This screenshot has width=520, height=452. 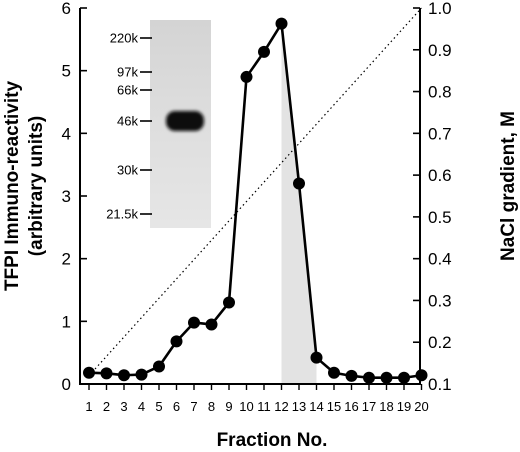 I want to click on x-tick-label: 8, so click(x=211, y=406).